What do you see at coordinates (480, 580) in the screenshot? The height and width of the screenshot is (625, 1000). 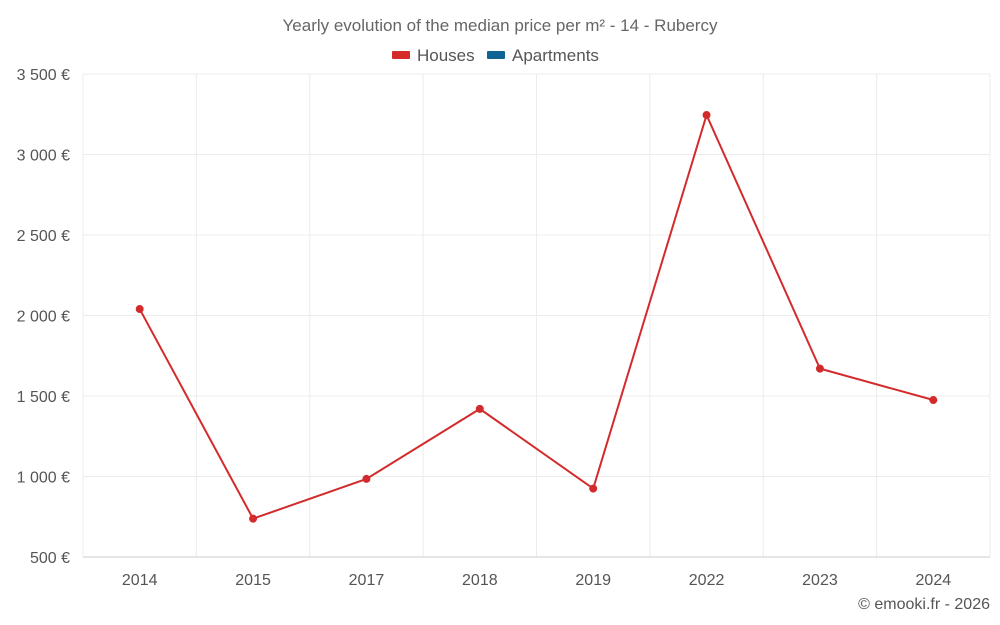 I see `x-tick-label: 2018` at bounding box center [480, 580].